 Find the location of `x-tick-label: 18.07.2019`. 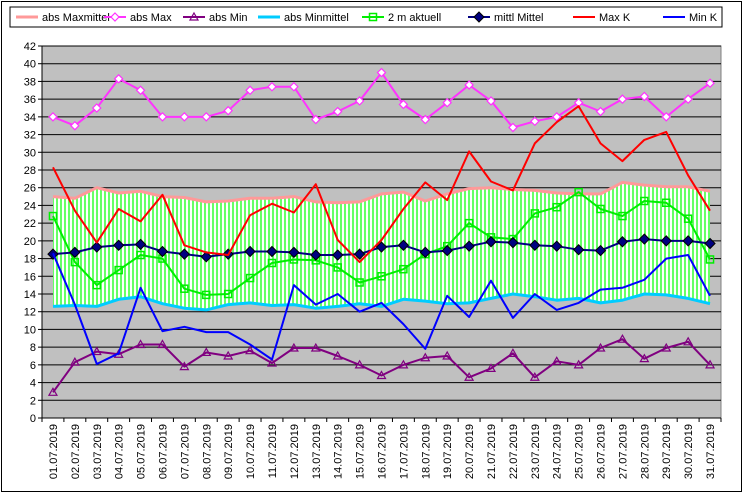

x-tick-label: 18.07.2019 is located at coordinates (426, 451).